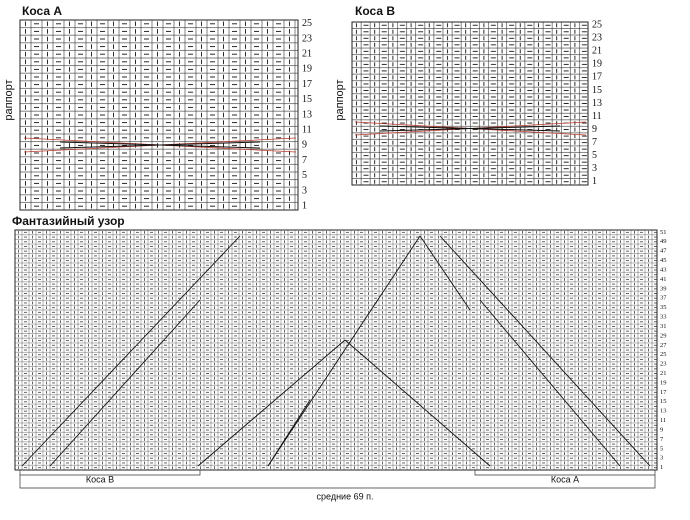 This screenshot has height=520, width=690. Describe the element at coordinates (663, 269) in the screenshot. I see `row-number: 43` at that location.